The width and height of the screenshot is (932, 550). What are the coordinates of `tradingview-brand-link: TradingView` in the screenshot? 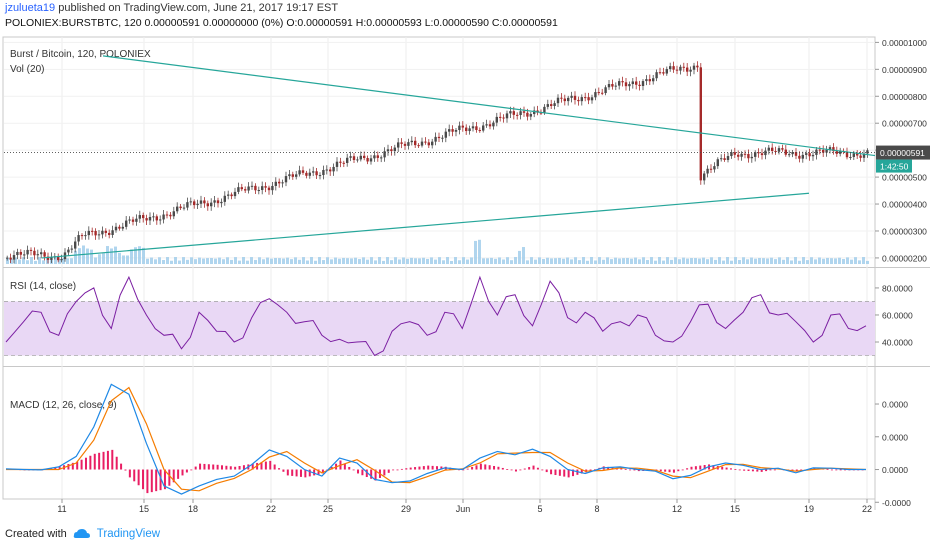 It's located at (128, 534).